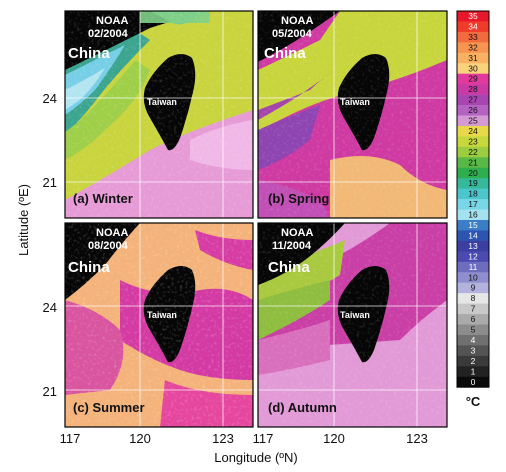 The width and height of the screenshot is (506, 472). I want to click on panel-c-date: 08/2004, so click(108, 246).